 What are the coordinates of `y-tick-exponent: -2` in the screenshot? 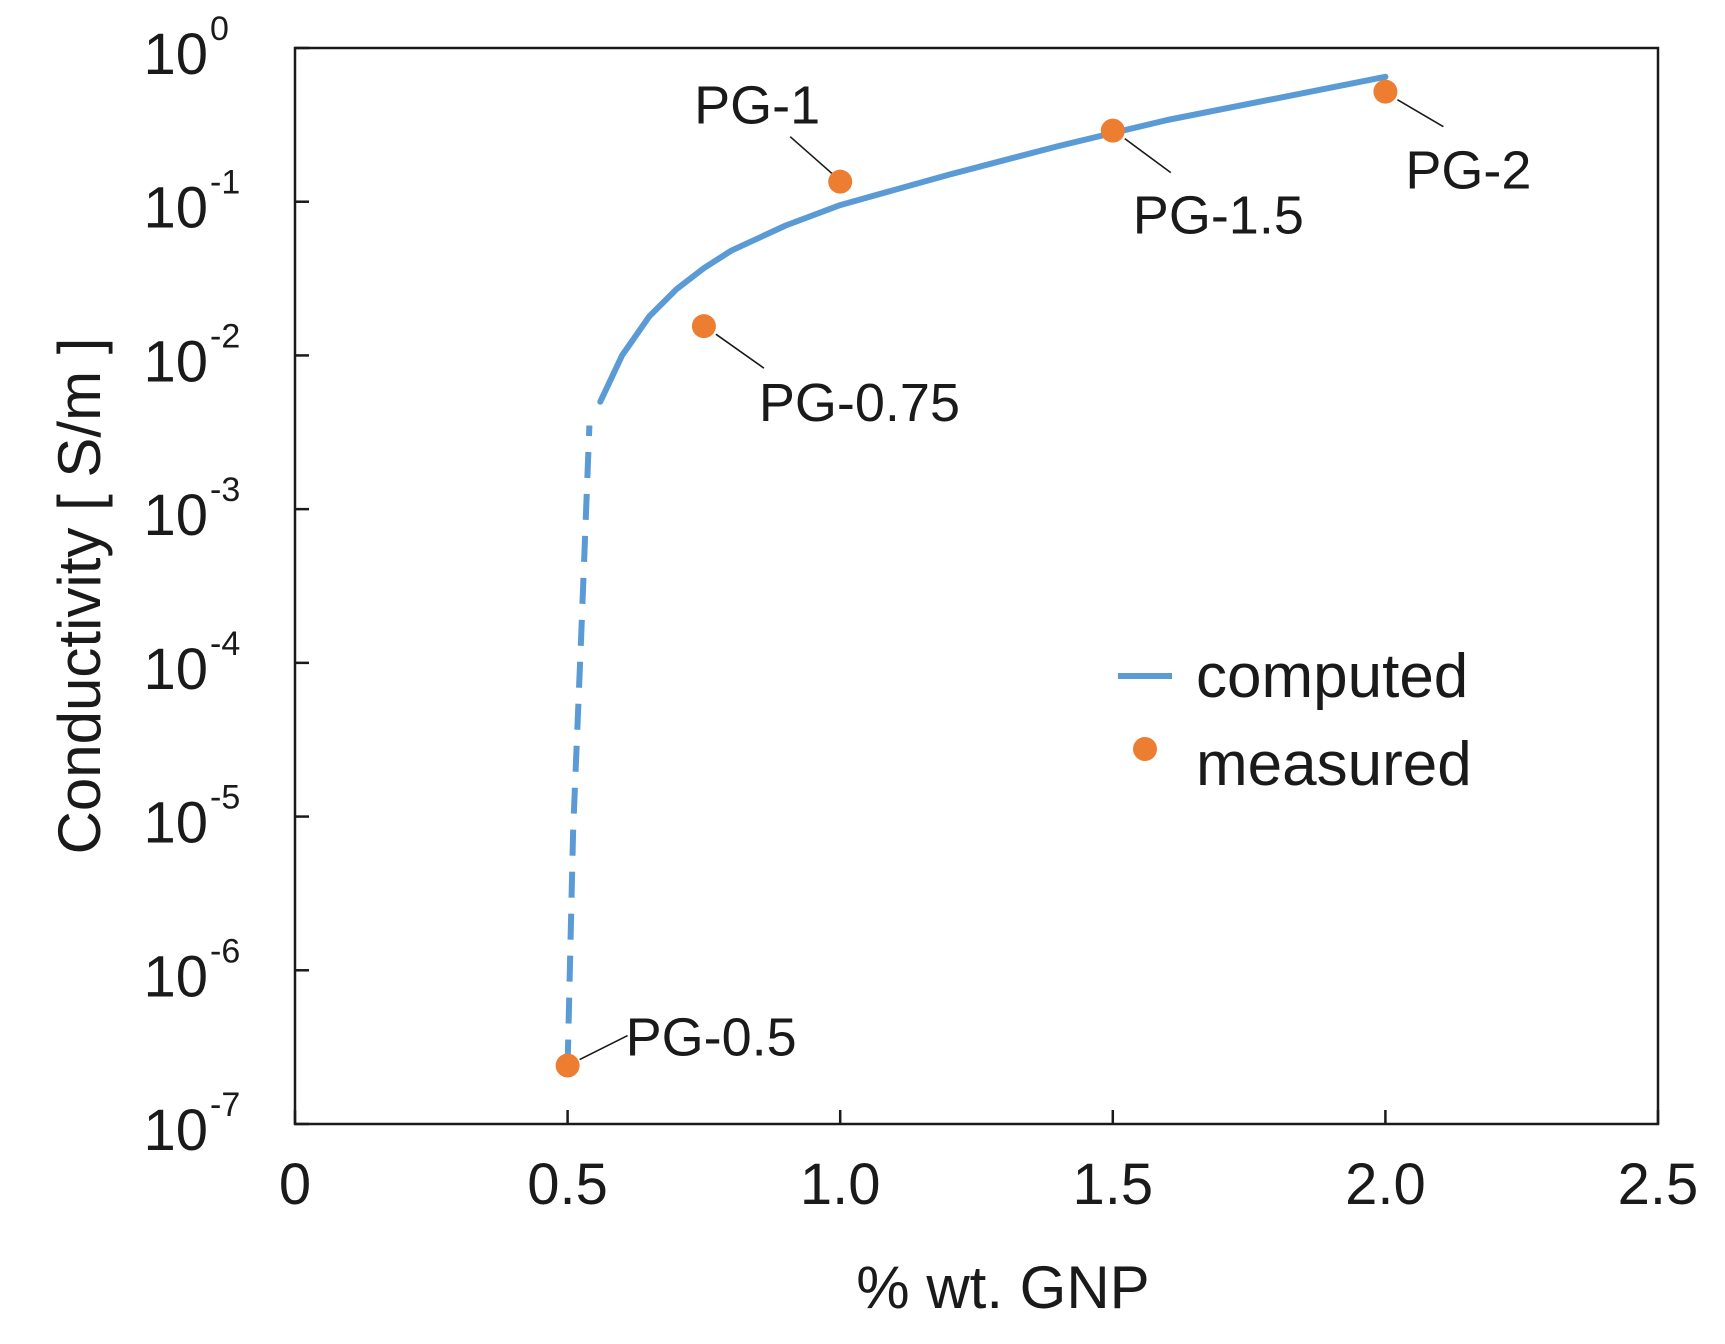 It's located at (225, 336).